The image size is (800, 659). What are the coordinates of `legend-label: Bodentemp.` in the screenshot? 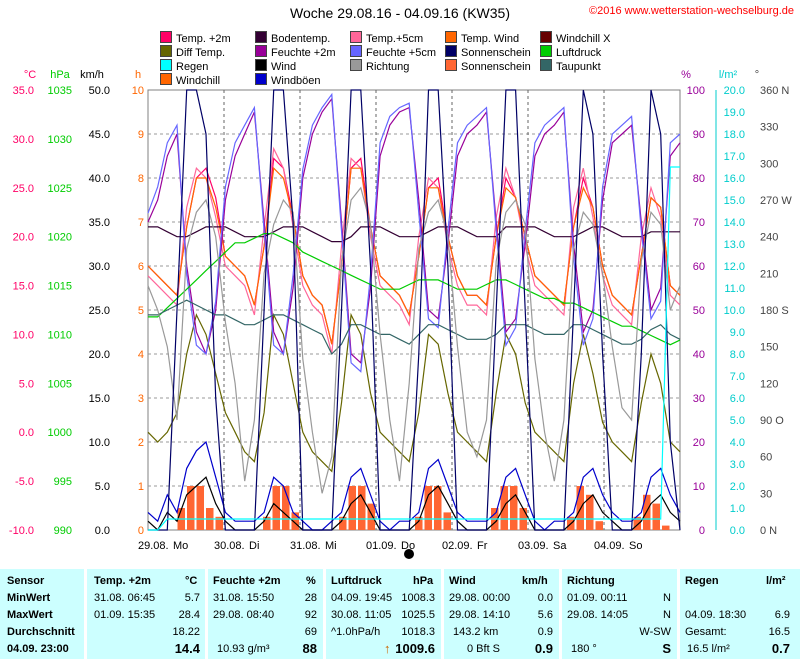 It's located at (301, 39).